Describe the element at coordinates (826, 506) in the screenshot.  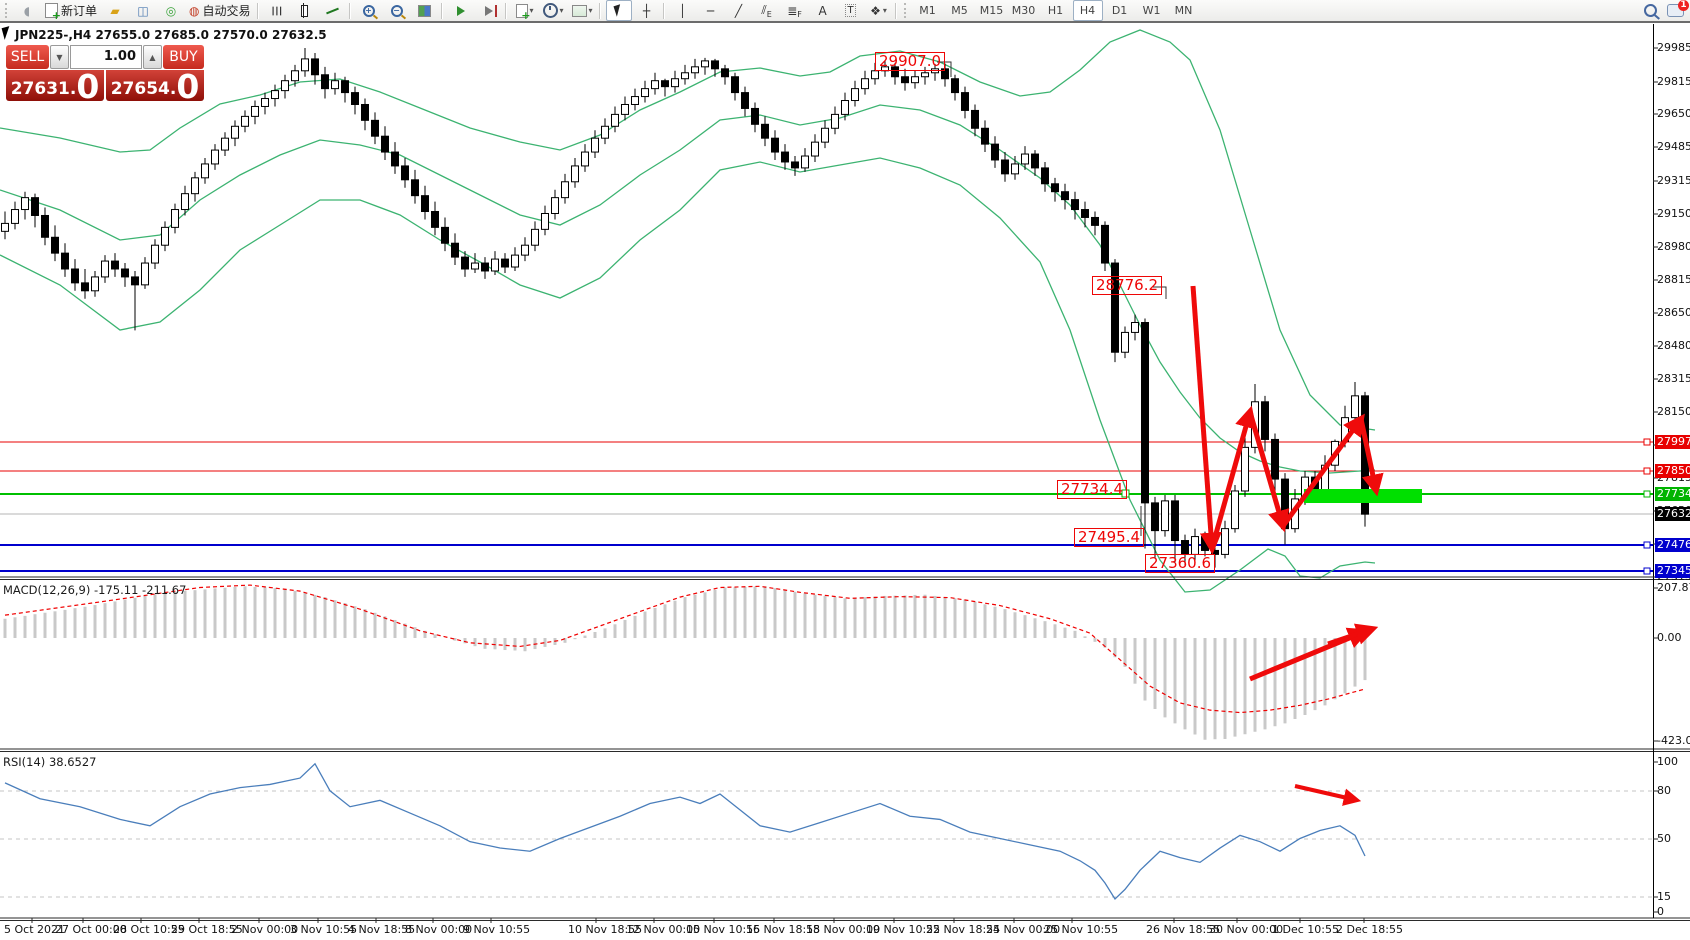
I see `horizontal-lines` at that location.